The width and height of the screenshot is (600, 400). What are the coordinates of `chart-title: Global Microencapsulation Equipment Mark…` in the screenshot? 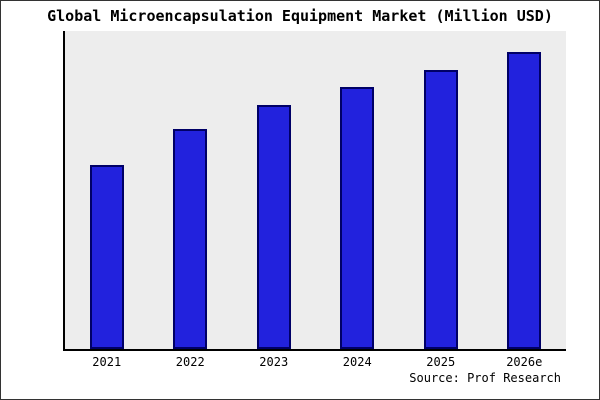 It's located at (300, 16).